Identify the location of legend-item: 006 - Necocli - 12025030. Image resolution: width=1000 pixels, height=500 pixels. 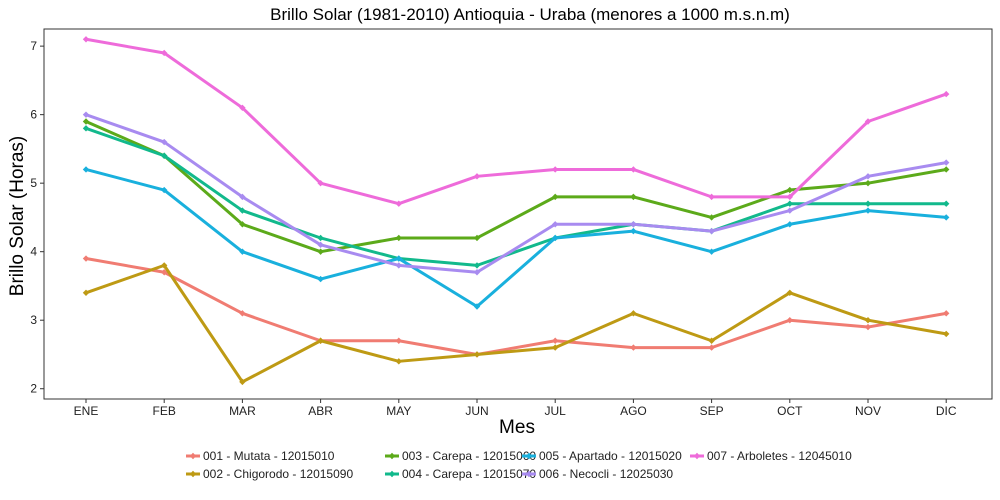
(597, 474).